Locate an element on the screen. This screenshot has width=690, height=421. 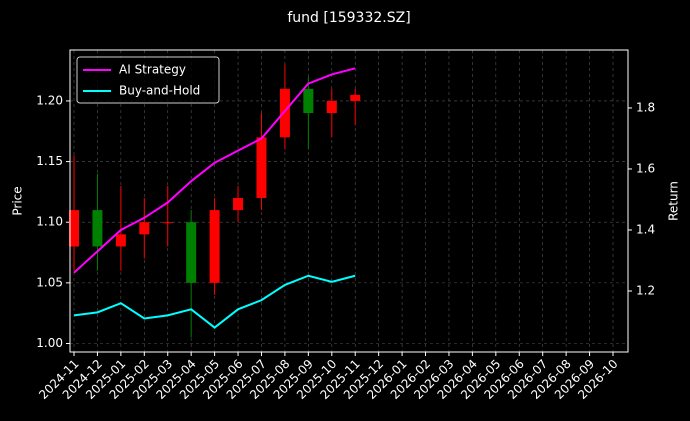
y-tick-label: 1.00 is located at coordinates (49, 343).